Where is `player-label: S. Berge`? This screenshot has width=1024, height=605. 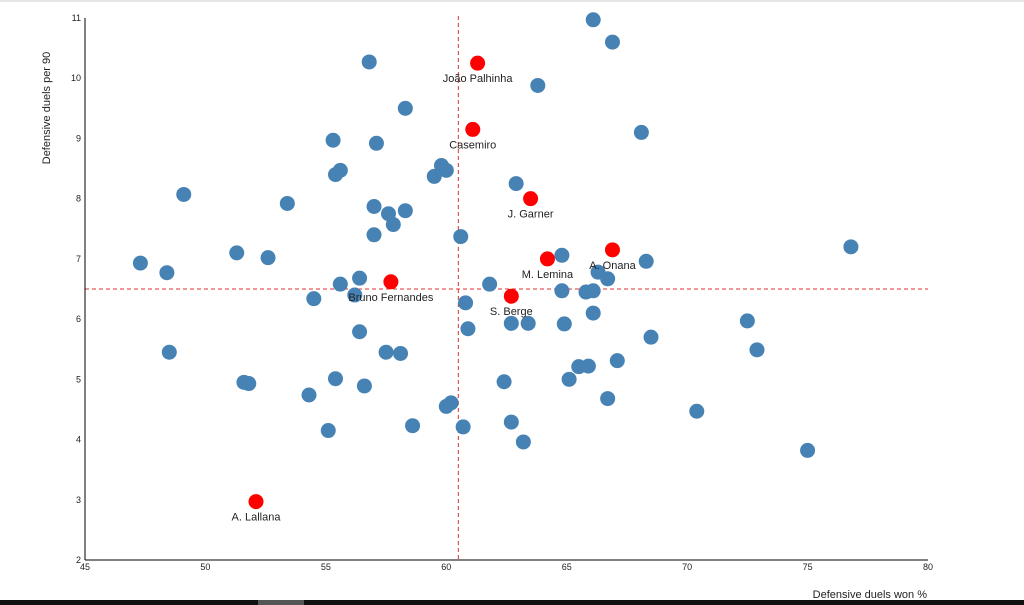 player-label: S. Berge is located at coordinates (511, 312).